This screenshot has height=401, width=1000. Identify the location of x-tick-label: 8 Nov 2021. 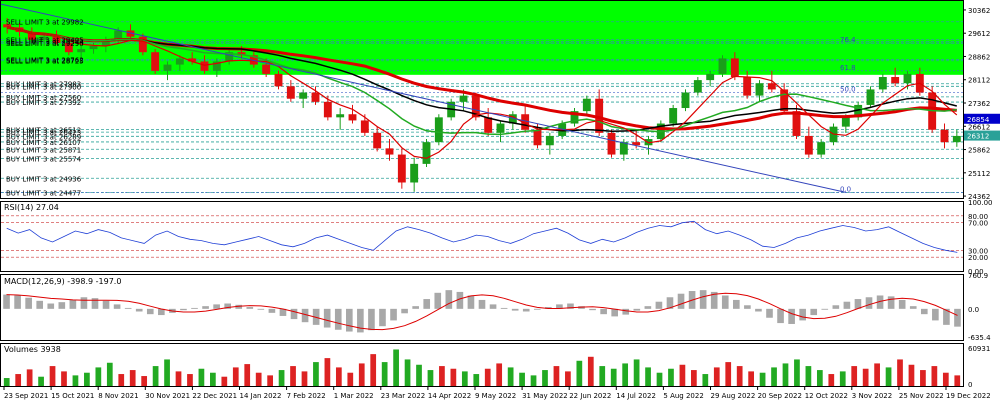
(118, 396).